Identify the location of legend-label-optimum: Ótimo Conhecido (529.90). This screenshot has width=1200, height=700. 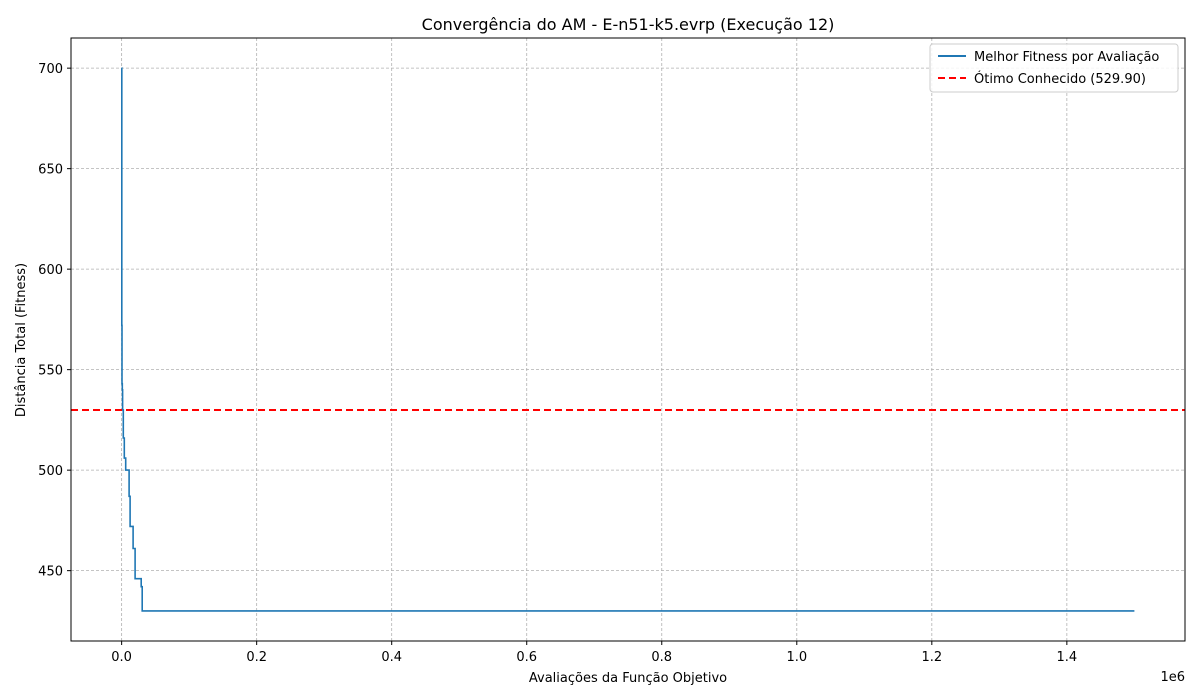
(1060, 79).